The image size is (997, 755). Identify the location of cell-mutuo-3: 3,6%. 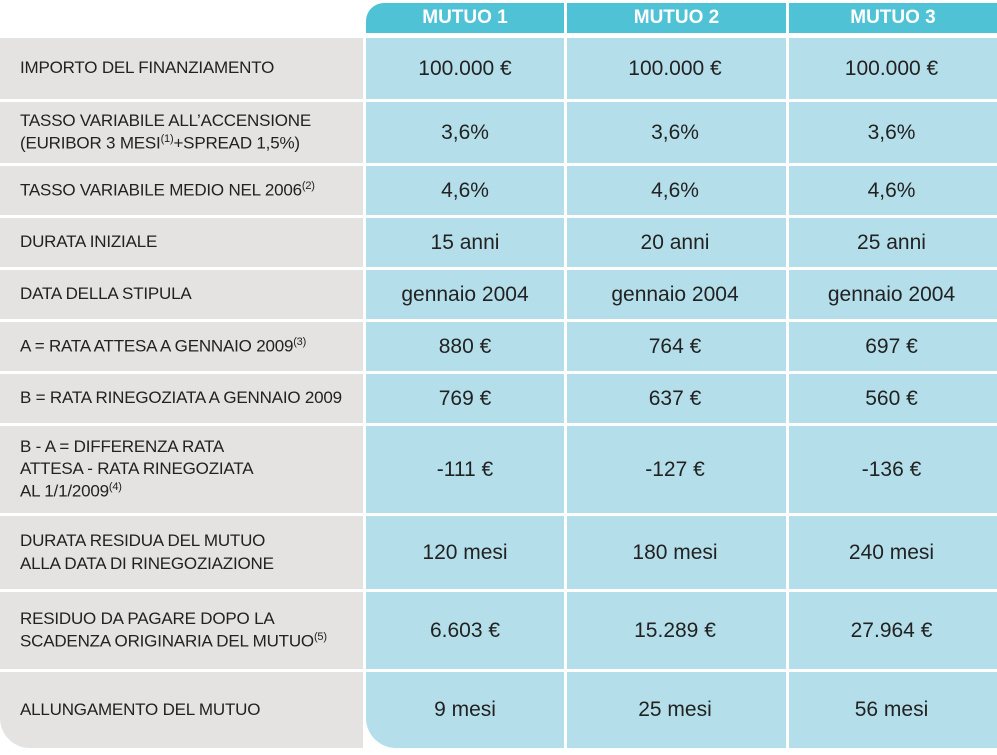
(891, 132).